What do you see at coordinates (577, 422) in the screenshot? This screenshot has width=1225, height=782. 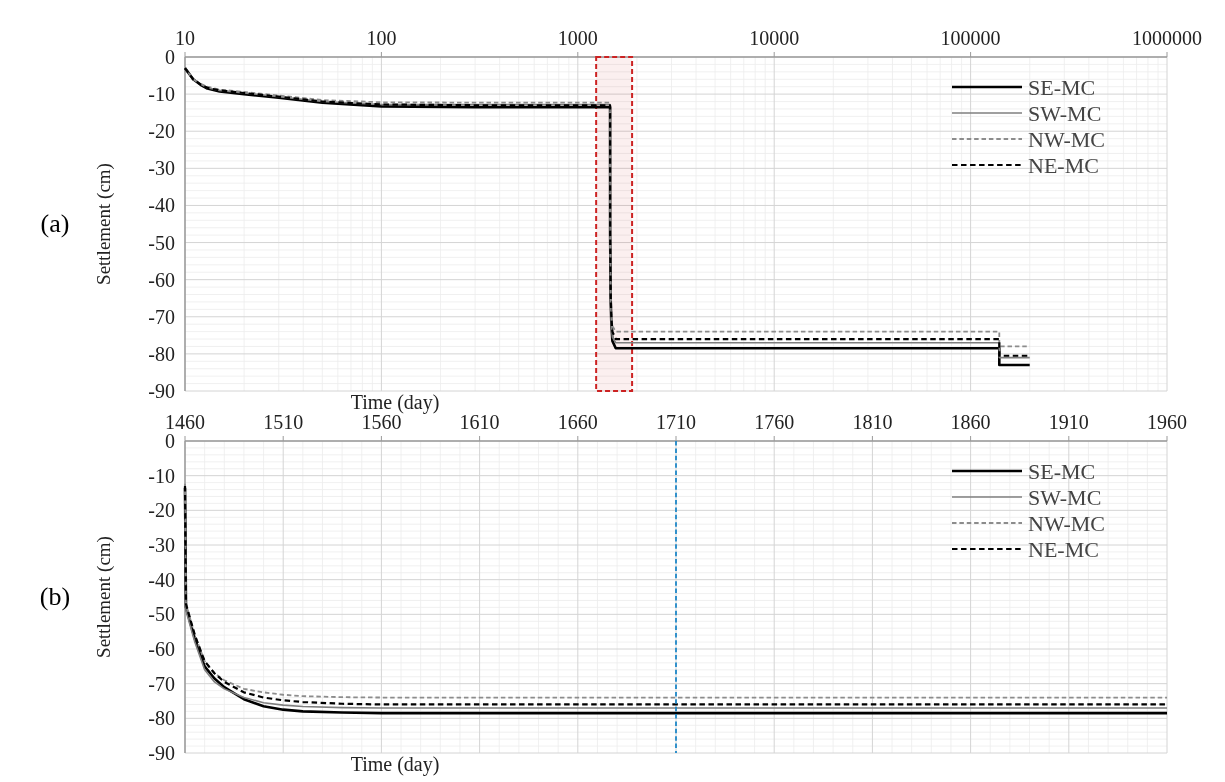 I see `x-tick-label: 1660` at bounding box center [577, 422].